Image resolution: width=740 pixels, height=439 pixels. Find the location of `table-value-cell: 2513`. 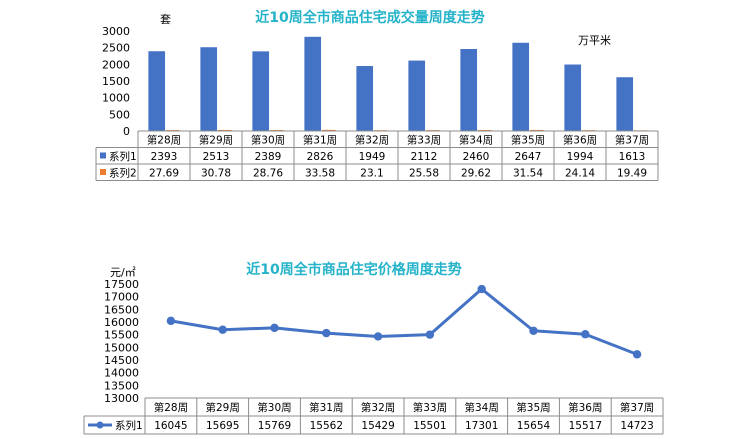

table-value-cell: 2513 is located at coordinates (216, 157).